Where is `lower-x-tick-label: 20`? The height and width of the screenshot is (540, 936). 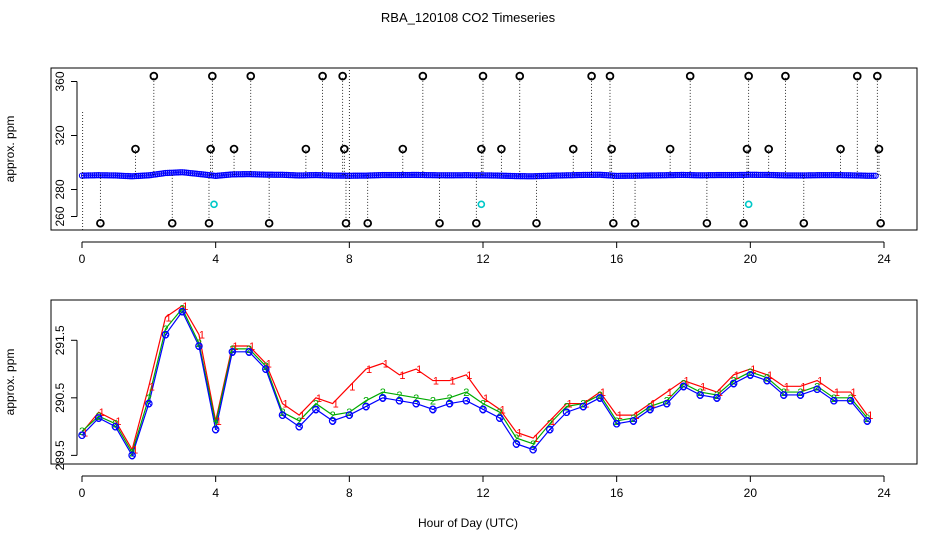 lower-x-tick-label: 20 is located at coordinates (751, 493).